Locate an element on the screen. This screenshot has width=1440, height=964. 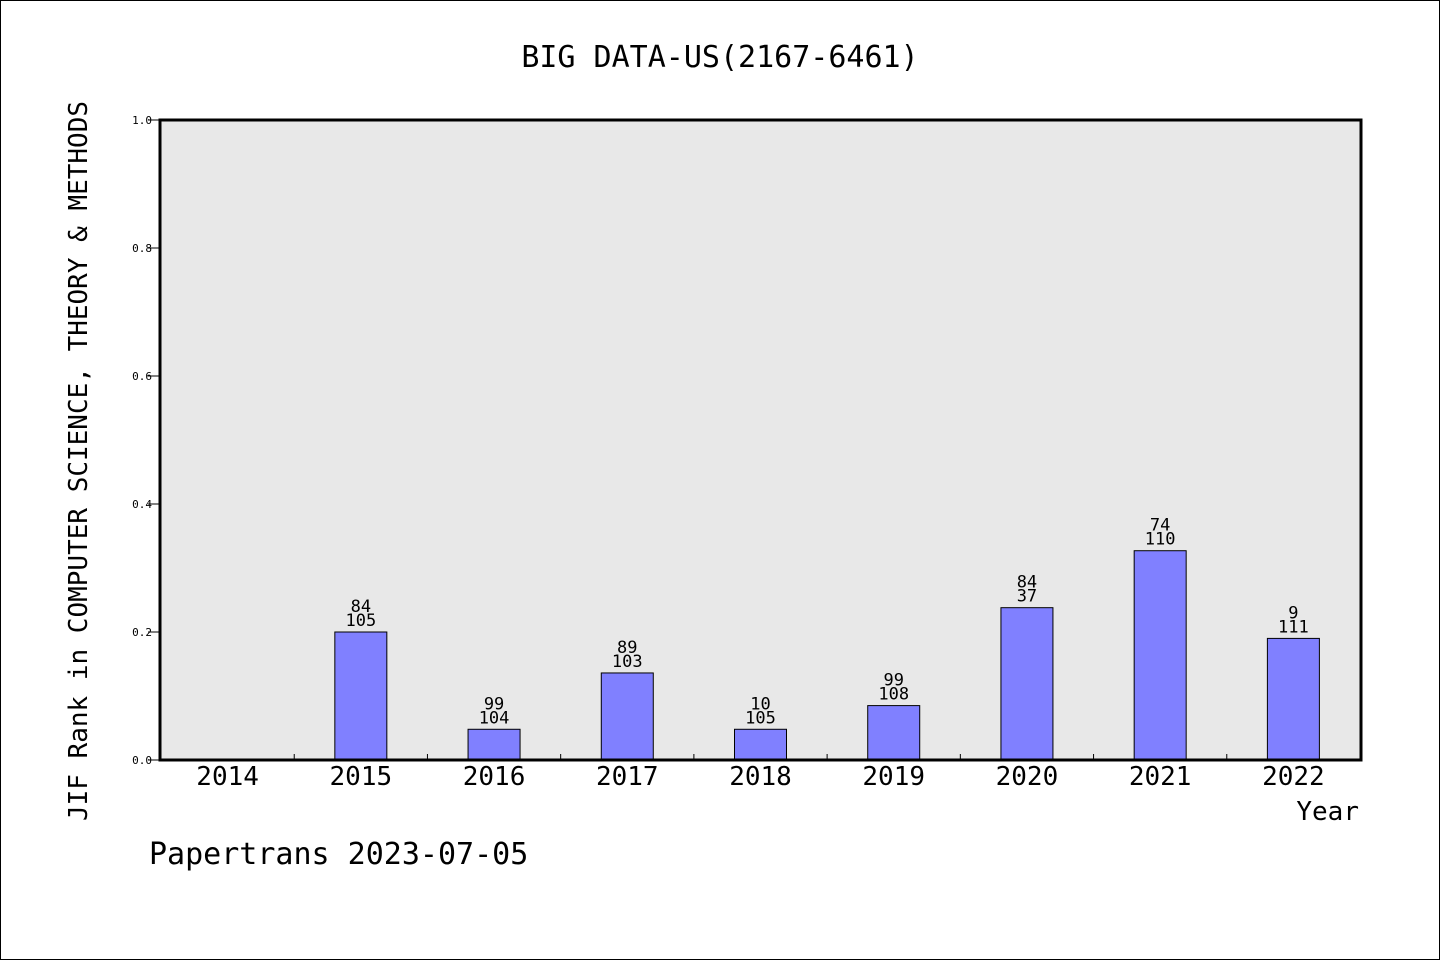
y-tick-label-0.6: 0.6 is located at coordinates (142, 376).